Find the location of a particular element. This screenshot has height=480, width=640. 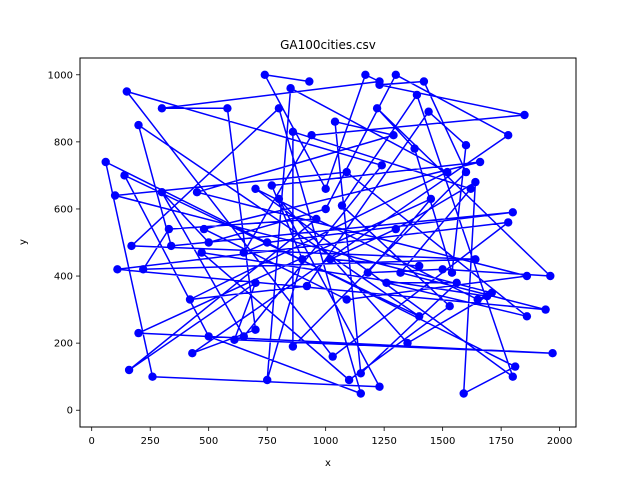

x-tick-label: 250 is located at coordinates (150, 441).